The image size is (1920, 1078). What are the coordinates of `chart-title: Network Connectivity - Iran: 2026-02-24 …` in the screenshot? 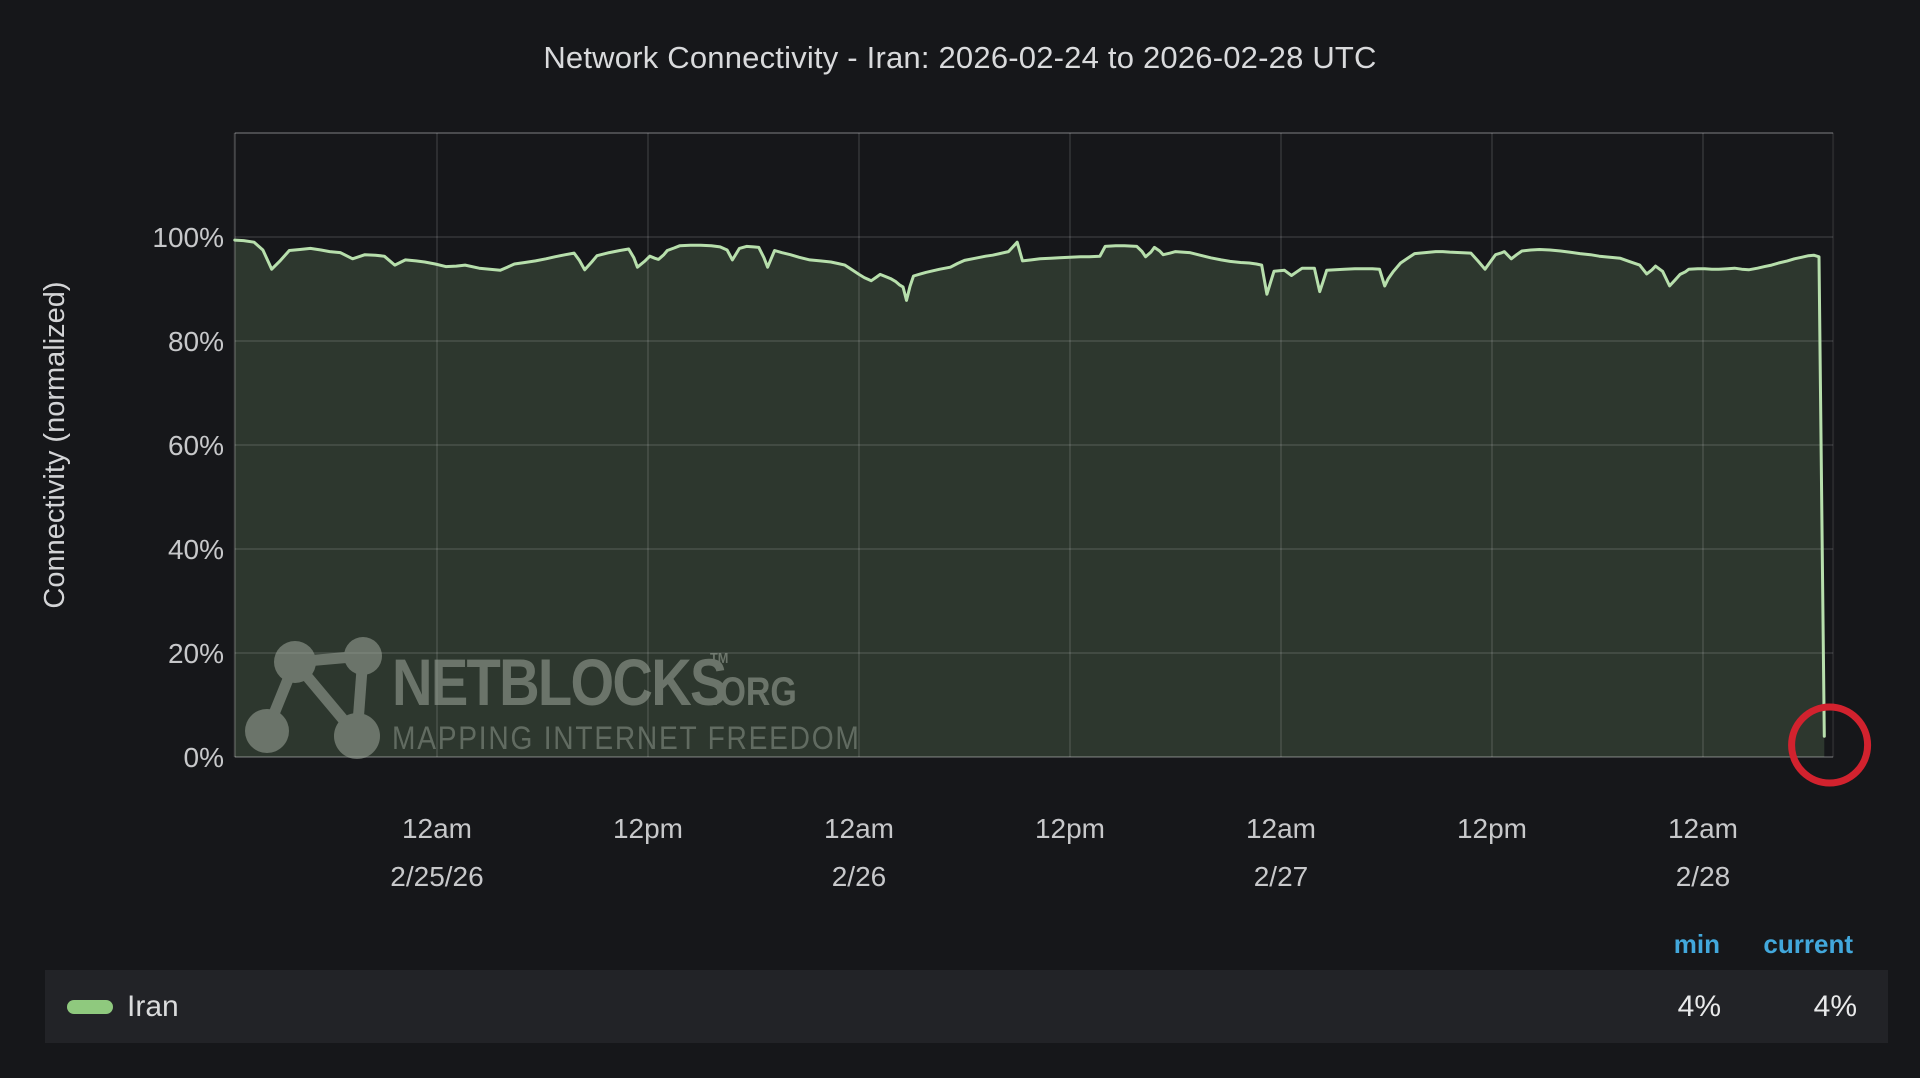 It's located at (960, 57).